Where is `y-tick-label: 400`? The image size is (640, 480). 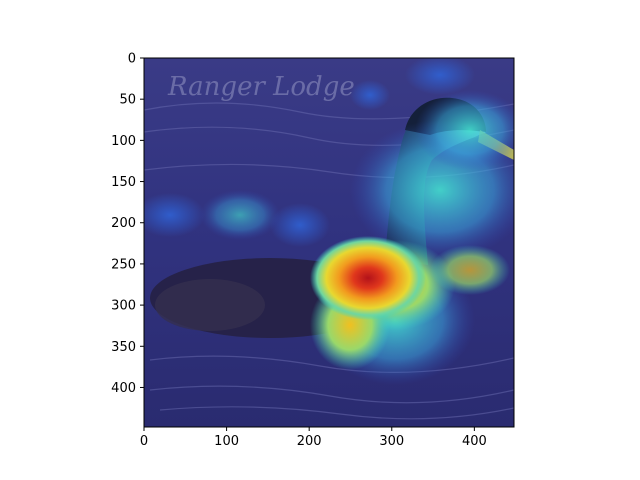
y-tick-label: 400 is located at coordinates (123, 388).